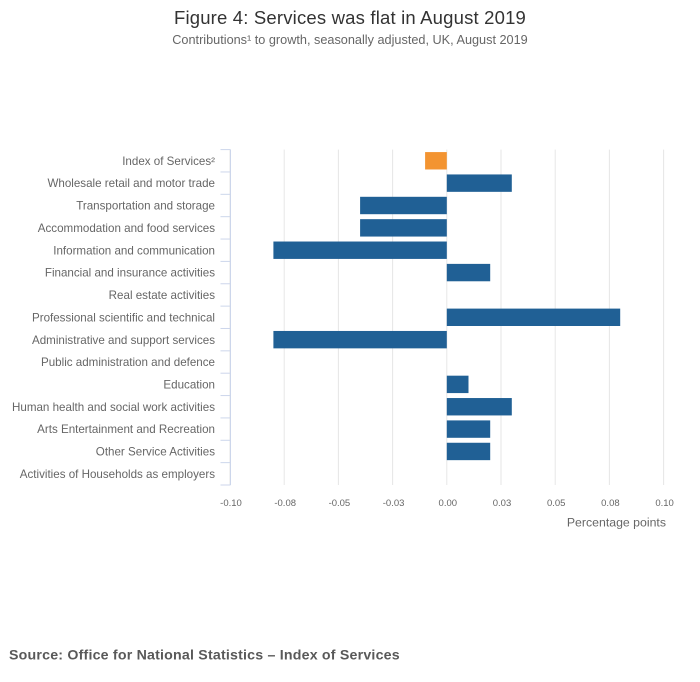  Describe the element at coordinates (126, 429) in the screenshot. I see `svg-text:Arts Entertainment and Recreat: Arts Entertainment and Recreation` at that location.